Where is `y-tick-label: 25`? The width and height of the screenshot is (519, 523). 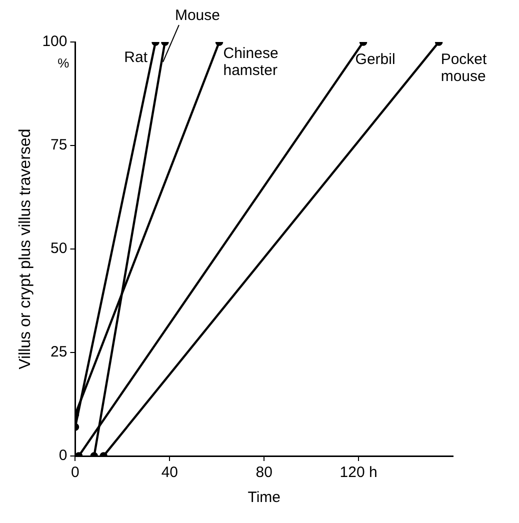
y-tick-label: 25 is located at coordinates (59, 352).